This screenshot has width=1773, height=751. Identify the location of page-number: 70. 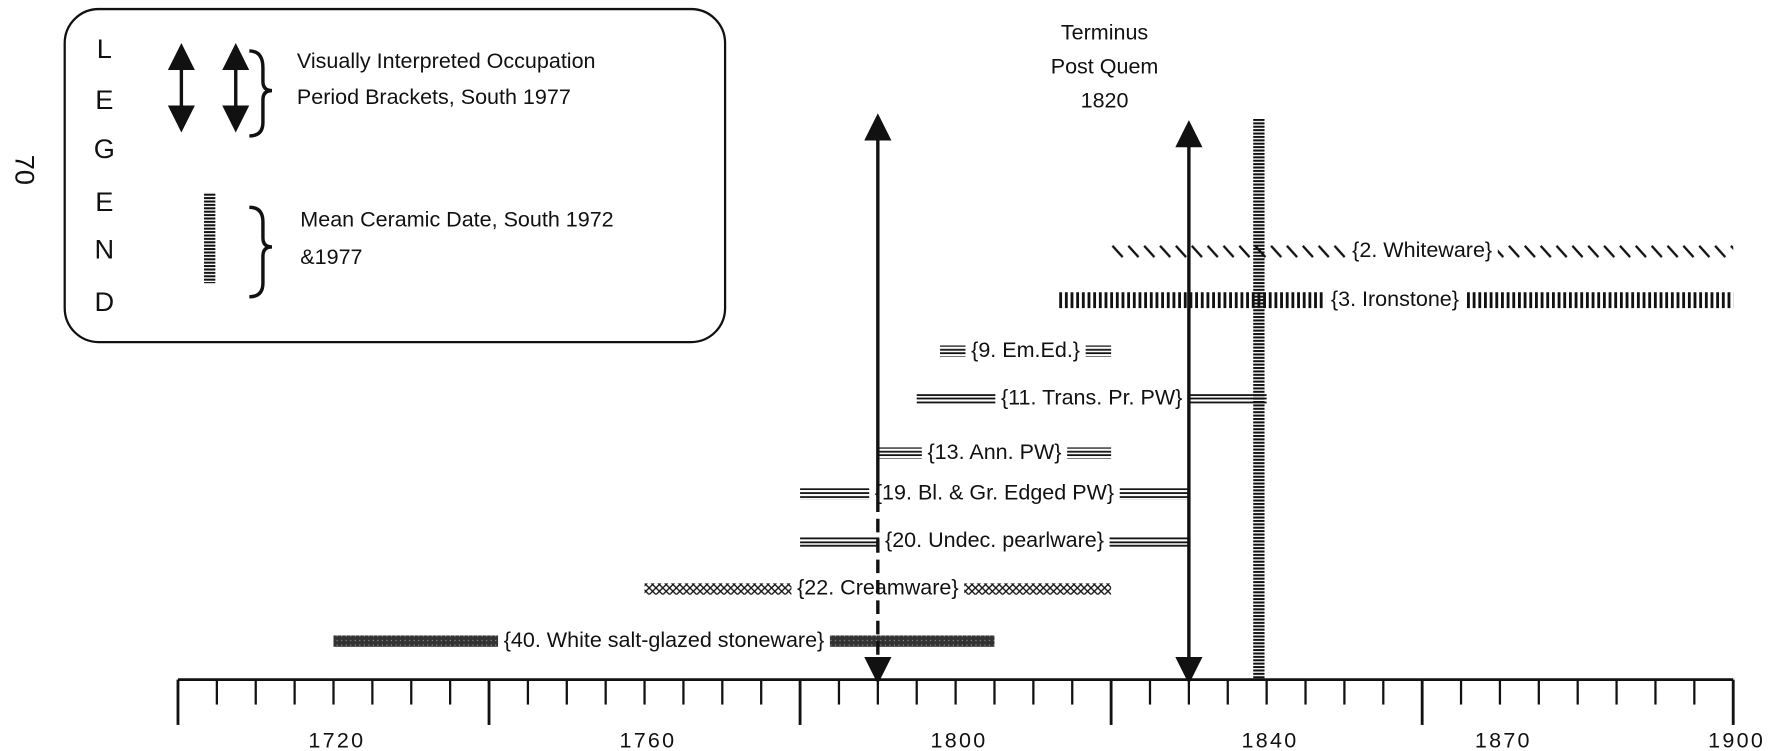
(25, 170).